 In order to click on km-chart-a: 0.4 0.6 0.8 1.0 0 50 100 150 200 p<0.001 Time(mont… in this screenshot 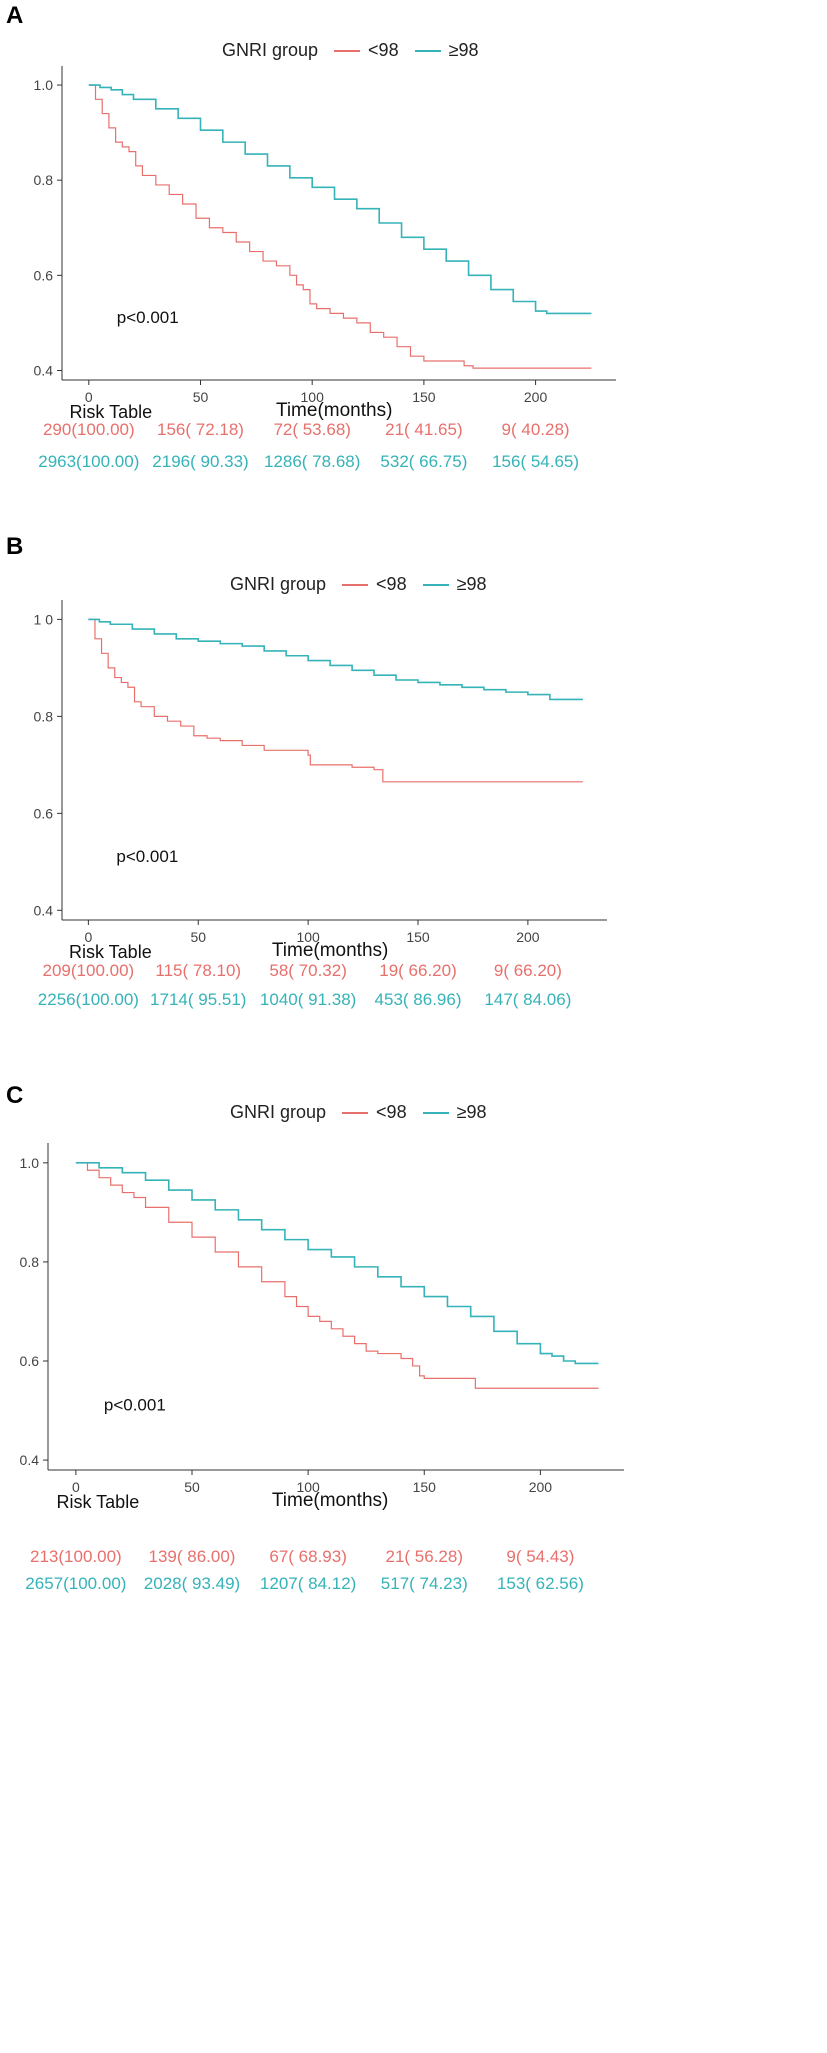, I will do `click(325, 268)`.